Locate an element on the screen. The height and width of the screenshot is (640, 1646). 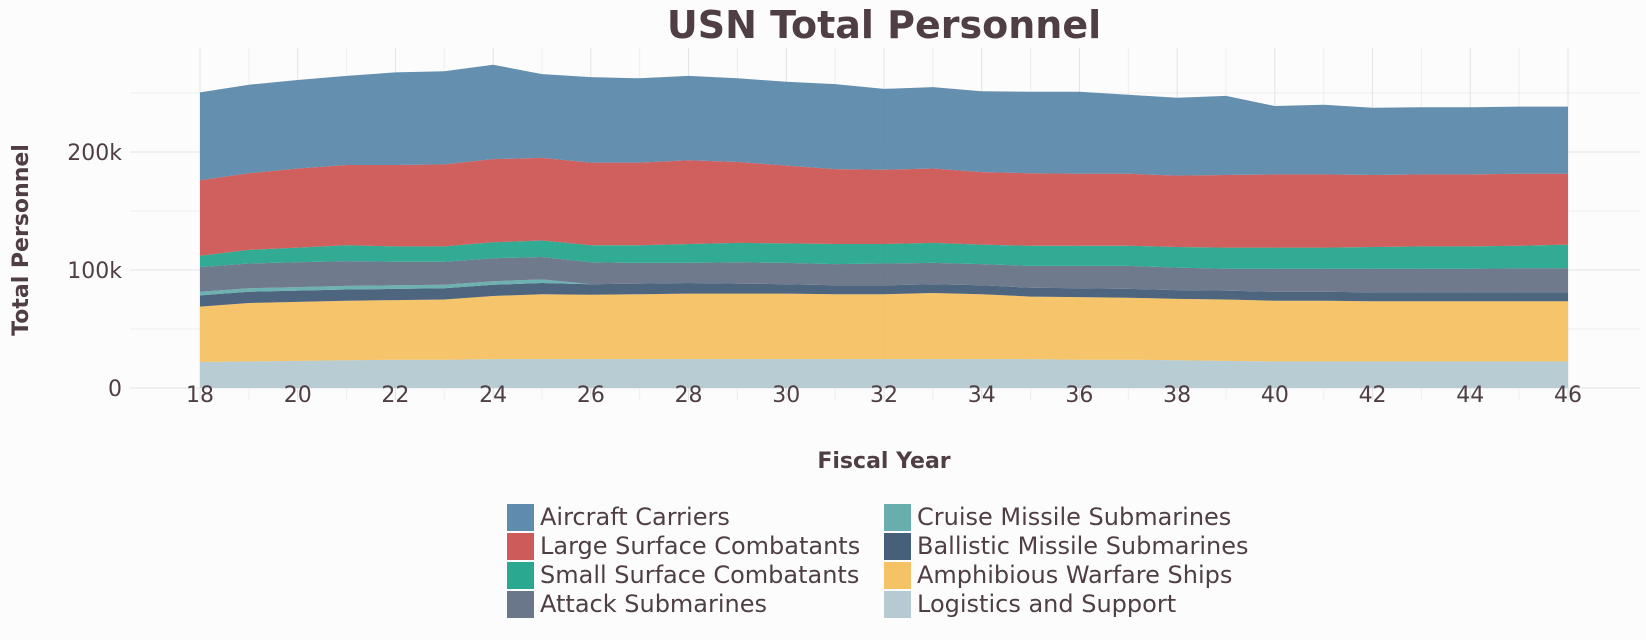
legend-item: Ballistic Missile Submarines is located at coordinates (1074, 546).